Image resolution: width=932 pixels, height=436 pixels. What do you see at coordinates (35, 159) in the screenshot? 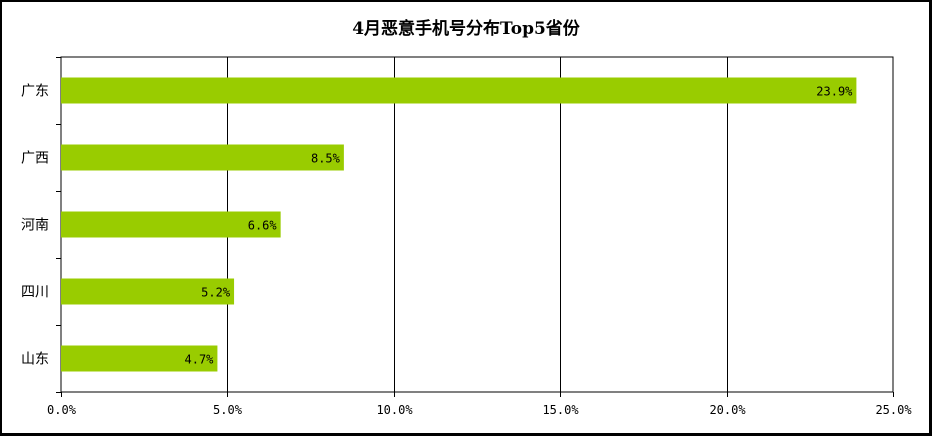
I see `category-label: 广西` at bounding box center [35, 159].